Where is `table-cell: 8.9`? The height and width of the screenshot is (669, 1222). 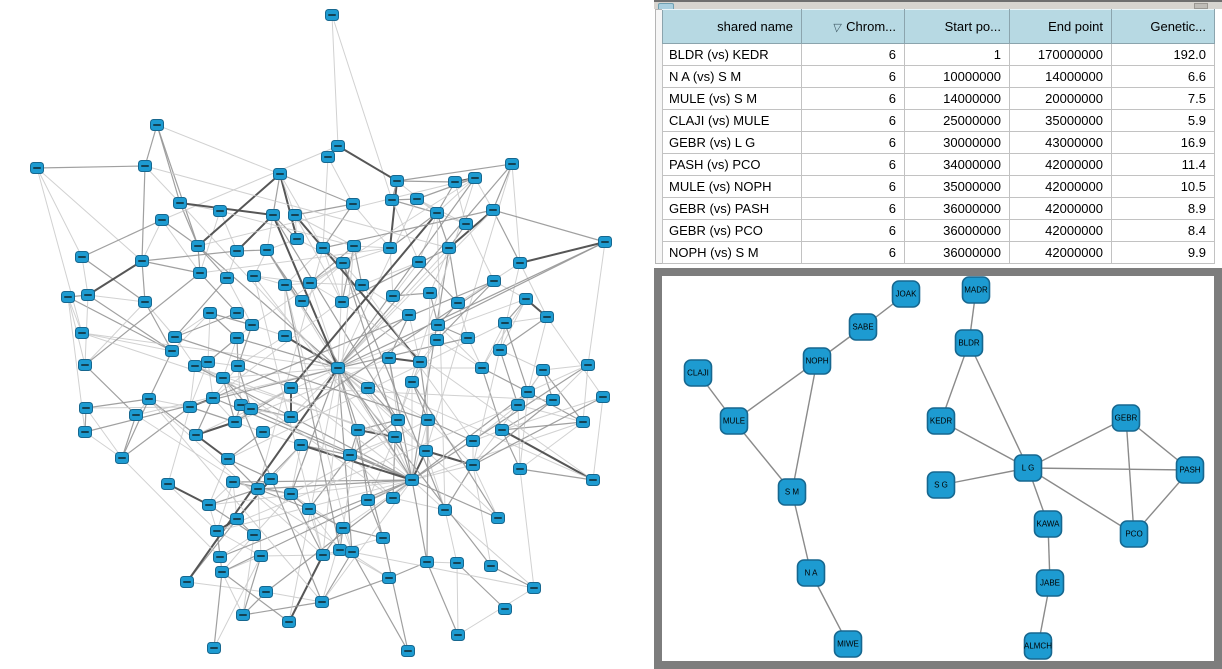 table-cell: 8.9 is located at coordinates (1163, 208).